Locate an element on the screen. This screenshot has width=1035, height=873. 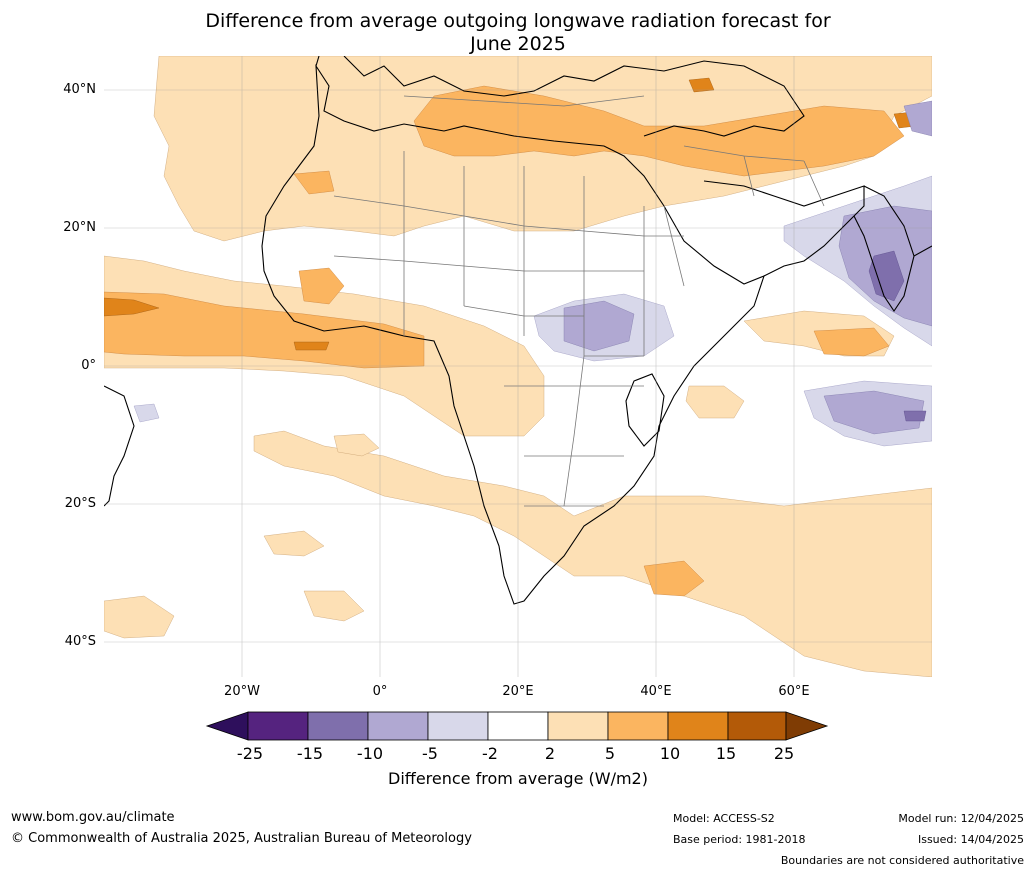
footer-base-period: Base period: 1981-2018 is located at coordinates (739, 839).